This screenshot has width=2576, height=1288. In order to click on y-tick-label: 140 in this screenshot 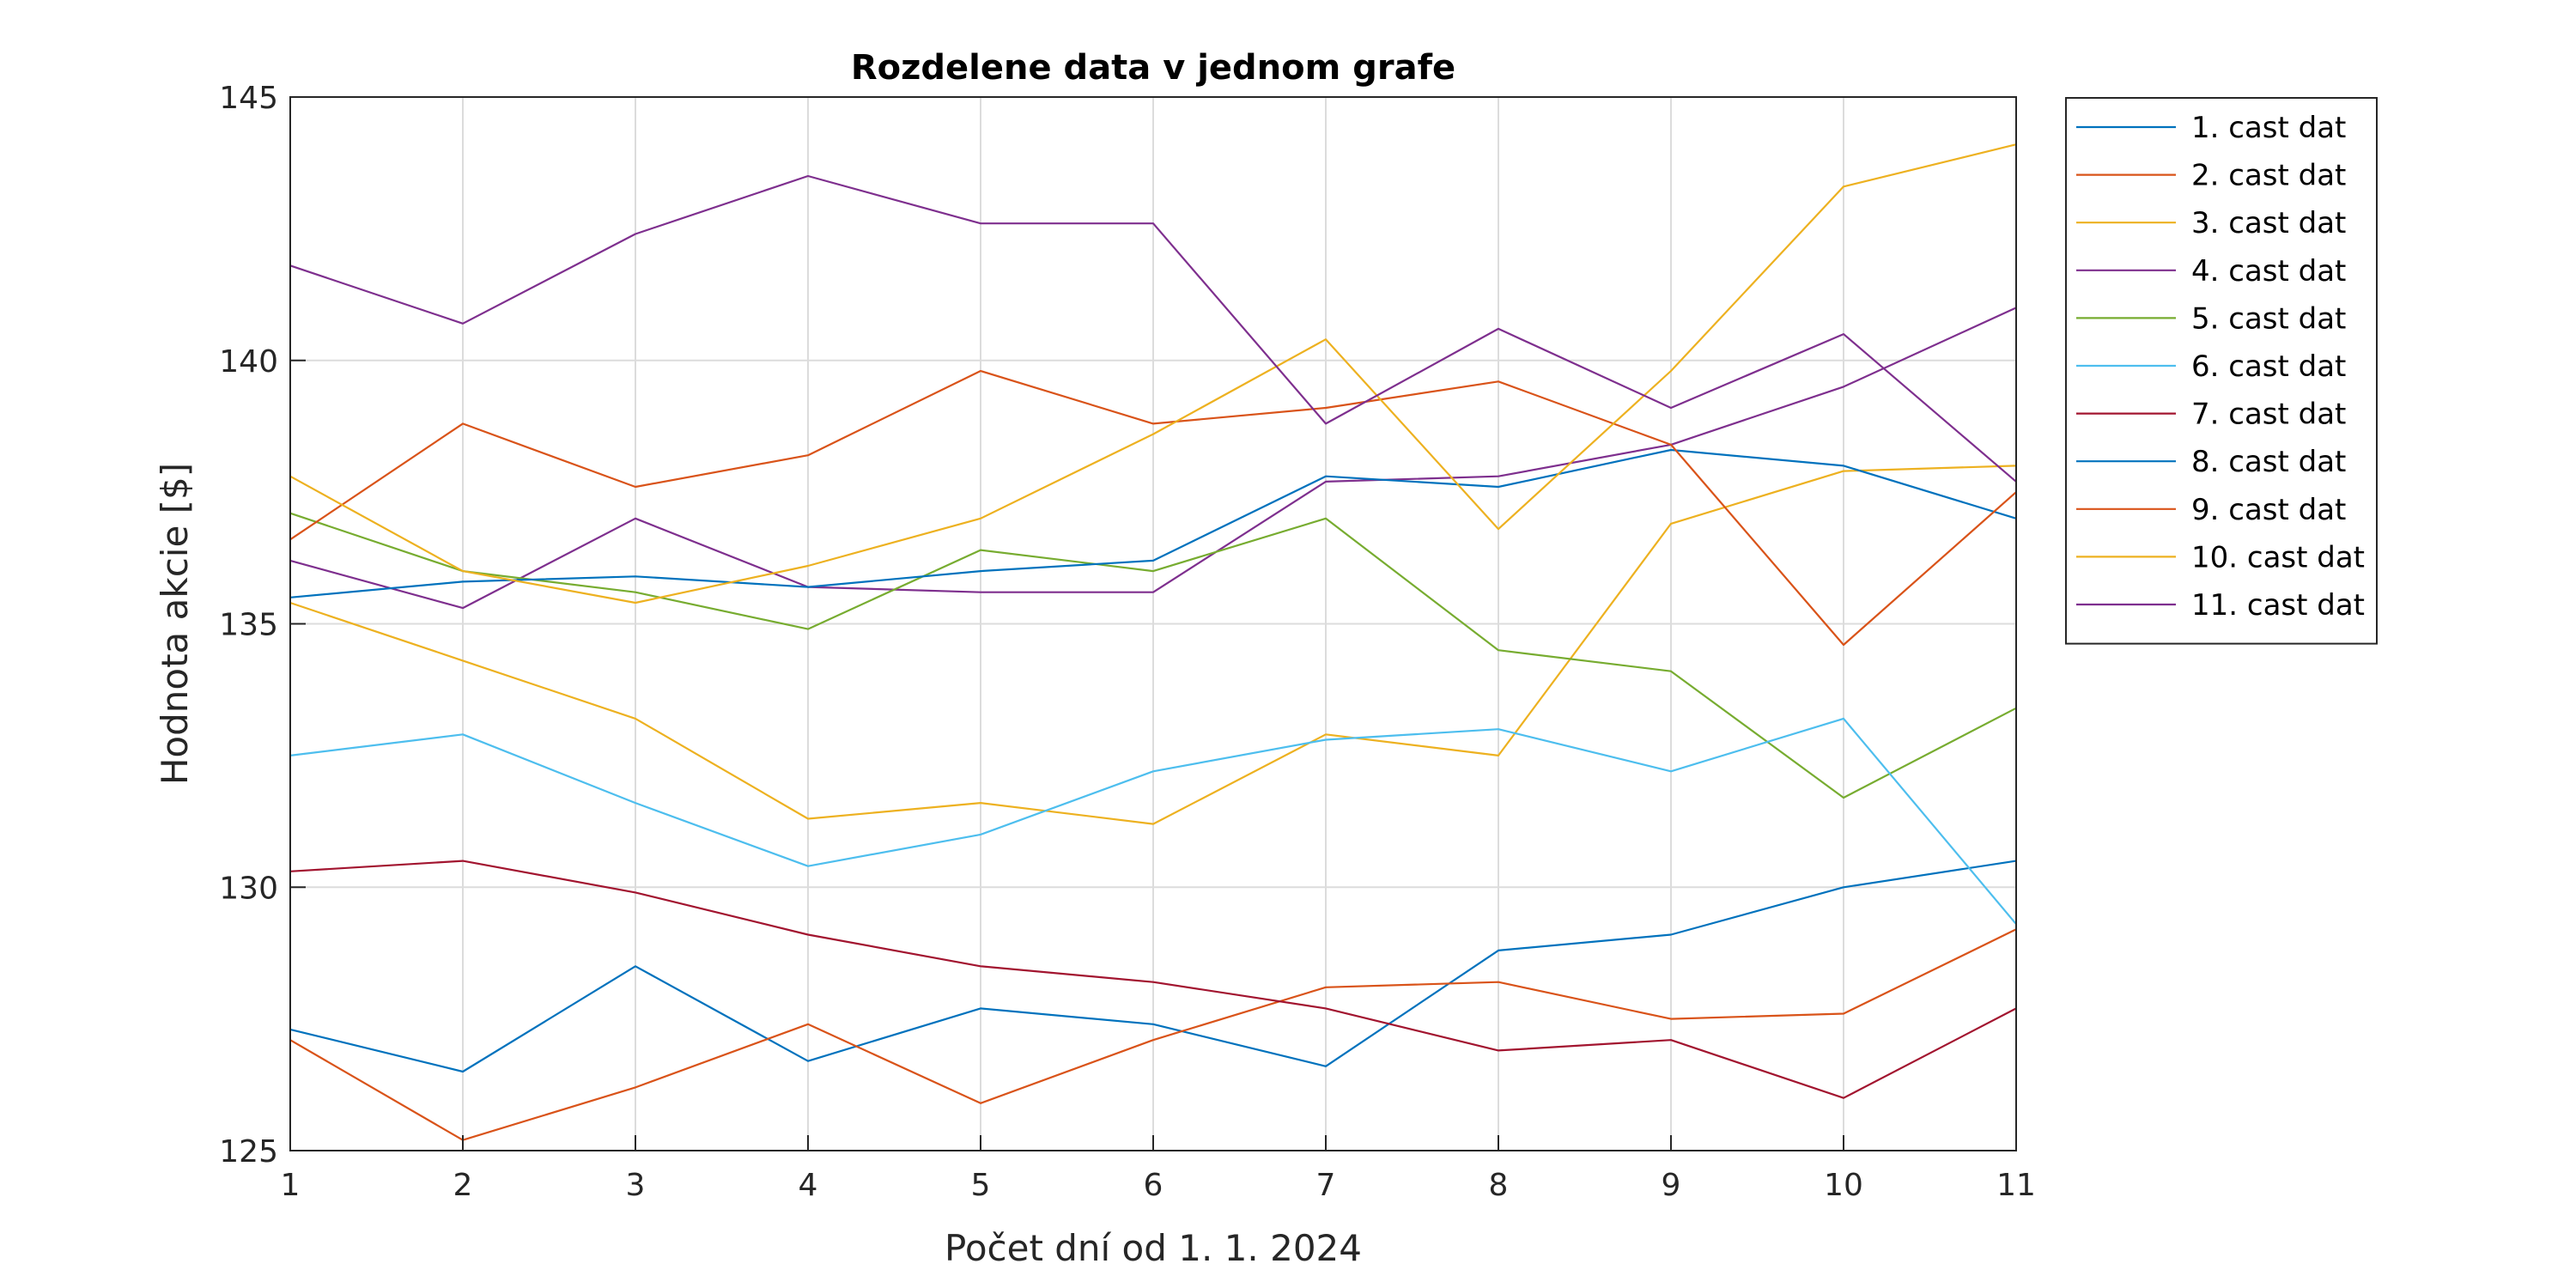, I will do `click(249, 362)`.